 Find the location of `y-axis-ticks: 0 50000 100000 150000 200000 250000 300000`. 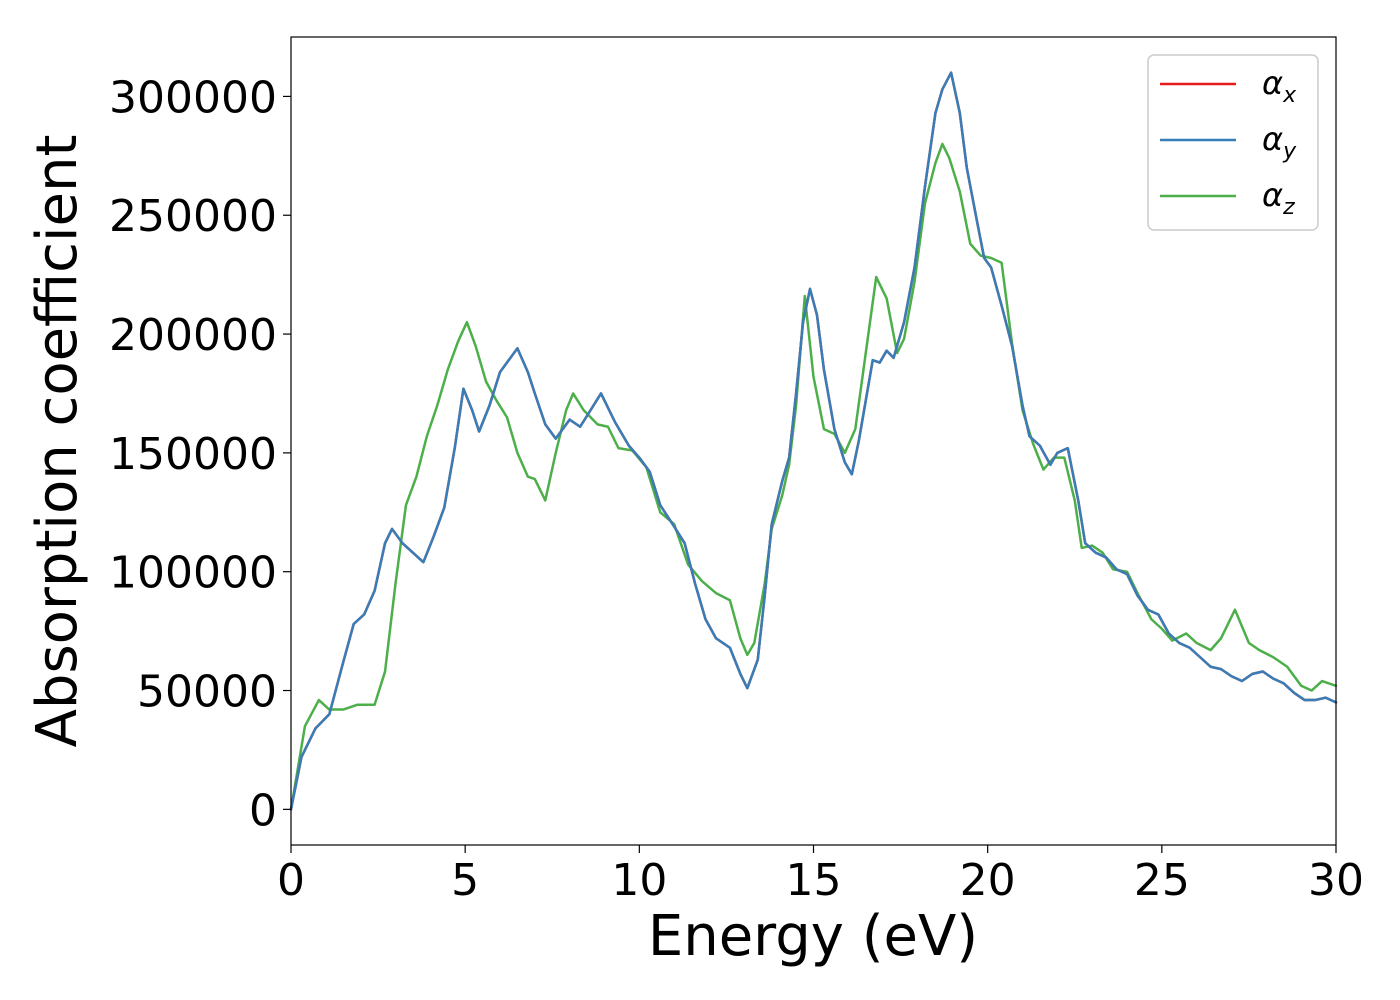

y-axis-ticks: 0 50000 100000 150000 200000 250000 300000 is located at coordinates (200, 454).